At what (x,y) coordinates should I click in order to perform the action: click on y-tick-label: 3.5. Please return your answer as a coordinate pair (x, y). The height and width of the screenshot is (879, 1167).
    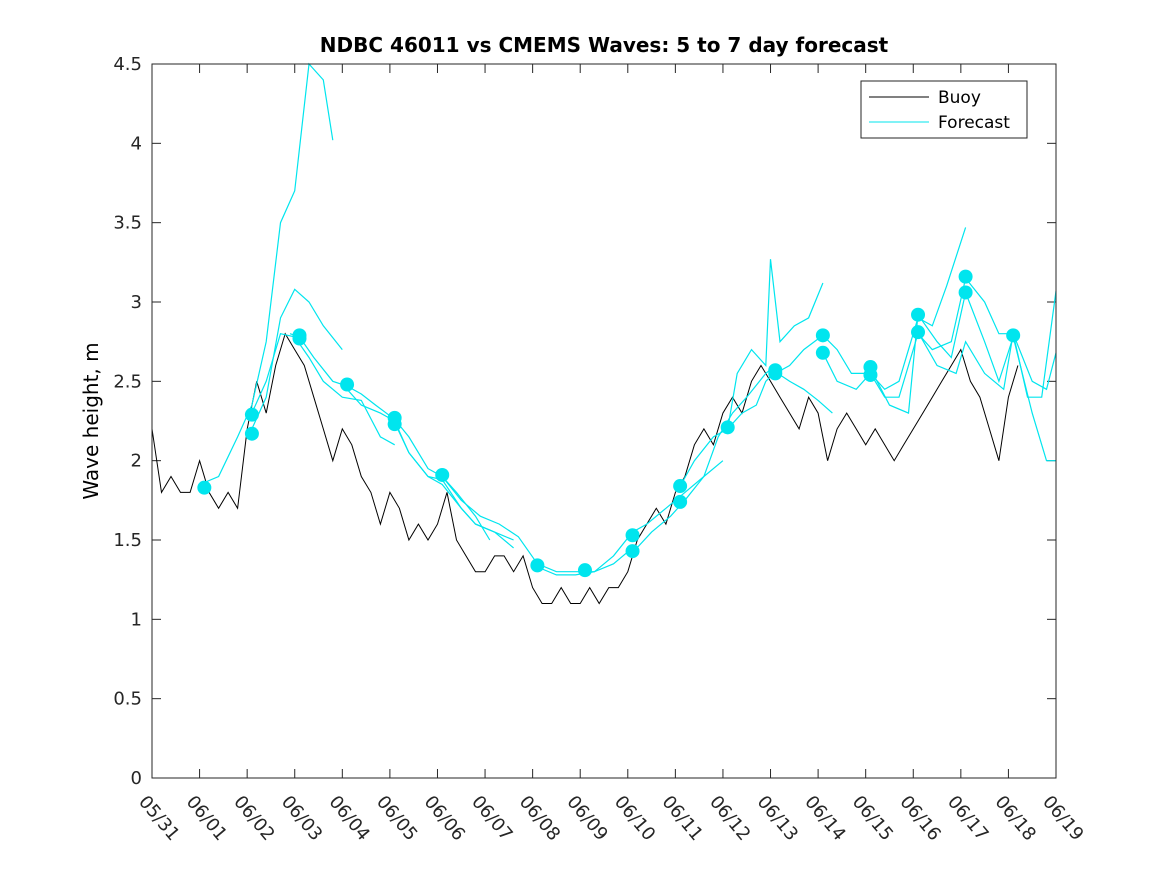
    Looking at the image, I should click on (127, 223).